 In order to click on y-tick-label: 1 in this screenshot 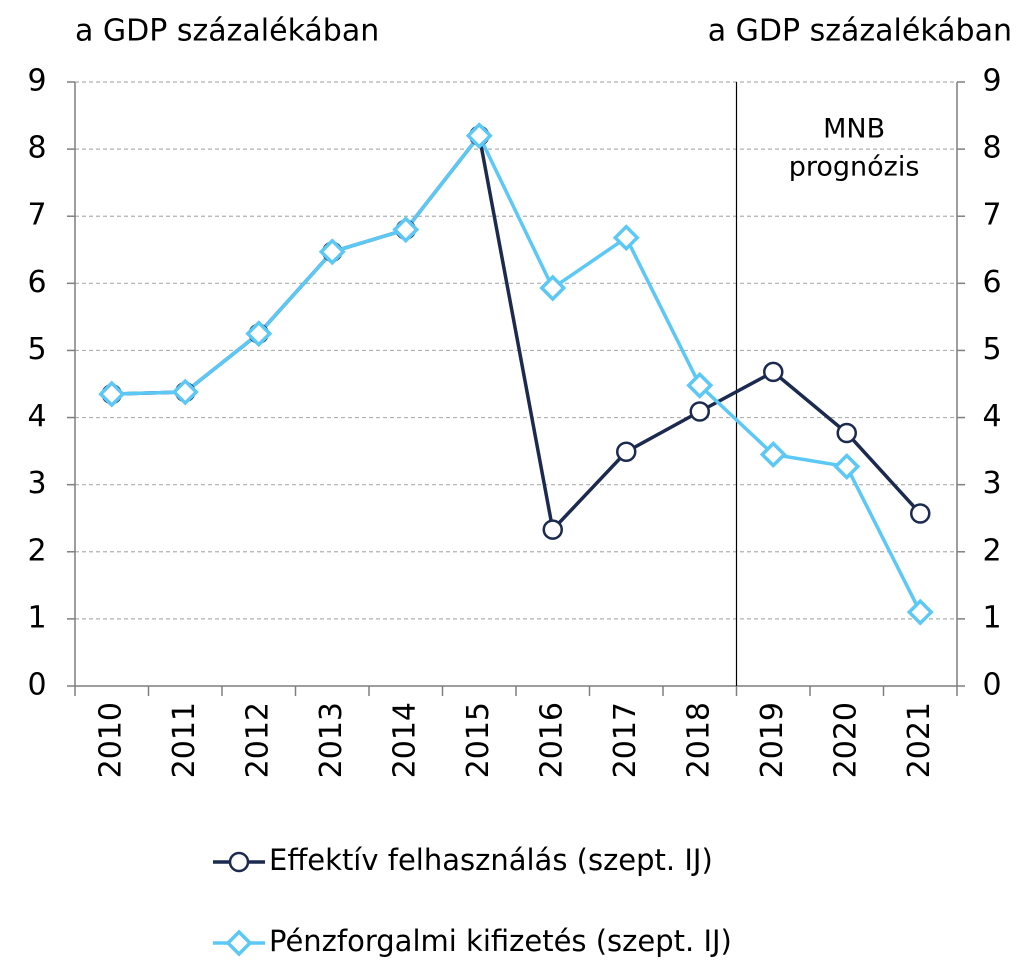, I will do `click(36, 617)`.